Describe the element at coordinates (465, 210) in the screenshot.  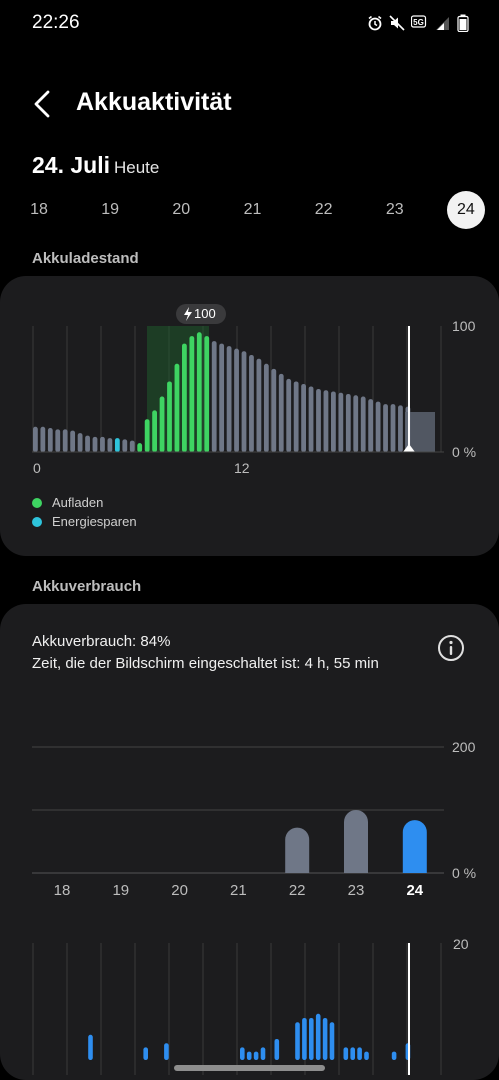
I see `day-24-selected: 24` at that location.